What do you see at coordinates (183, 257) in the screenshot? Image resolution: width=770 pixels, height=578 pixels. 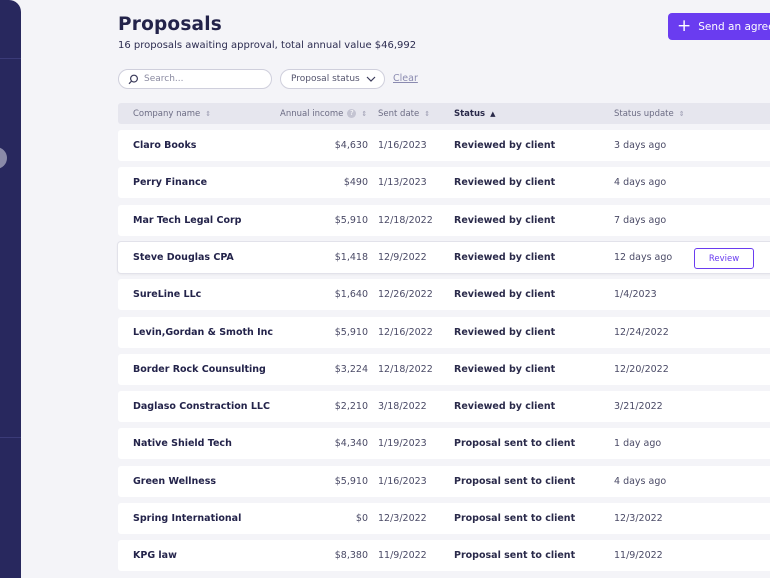 I see `company-name-cell: Steve Douglas CPA` at bounding box center [183, 257].